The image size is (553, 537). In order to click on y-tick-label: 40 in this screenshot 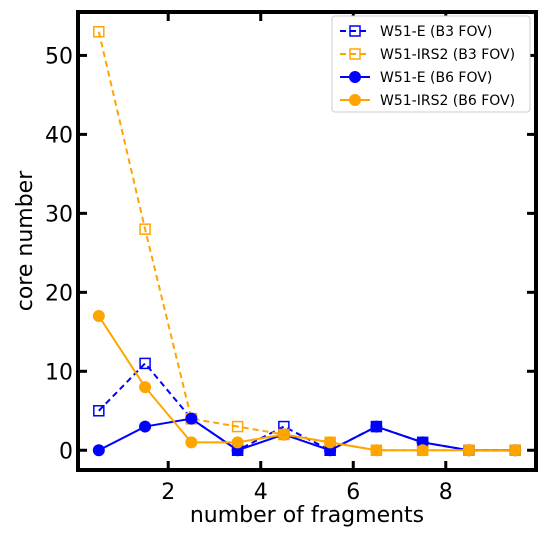, I will do `click(59, 135)`.